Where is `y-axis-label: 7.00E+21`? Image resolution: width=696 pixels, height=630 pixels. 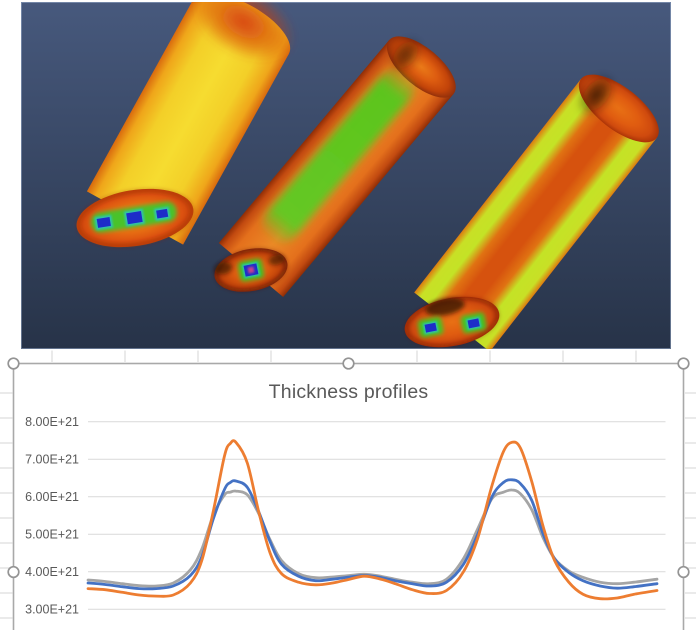
y-axis-label: 7.00E+21 is located at coordinates (52, 460).